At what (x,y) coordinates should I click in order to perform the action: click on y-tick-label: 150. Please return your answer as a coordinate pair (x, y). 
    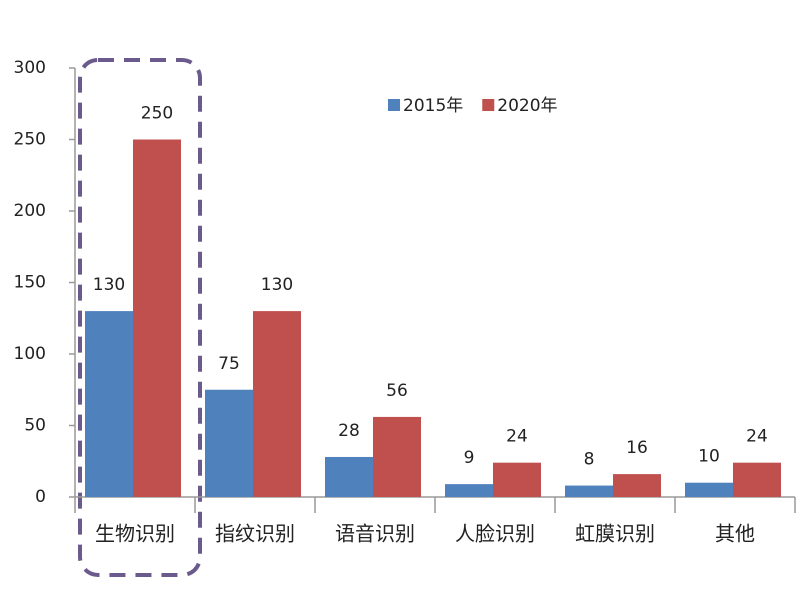
    Looking at the image, I should click on (30, 283).